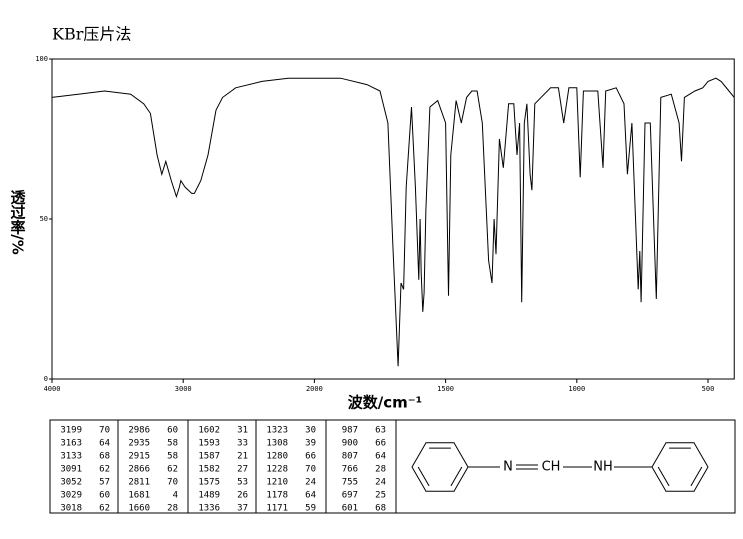 Image resolution: width=743 pixels, height=539 pixels. What do you see at coordinates (385, 403) in the screenshot?
I see `x-axis-label: 波数/cm⁻¹` at bounding box center [385, 403].